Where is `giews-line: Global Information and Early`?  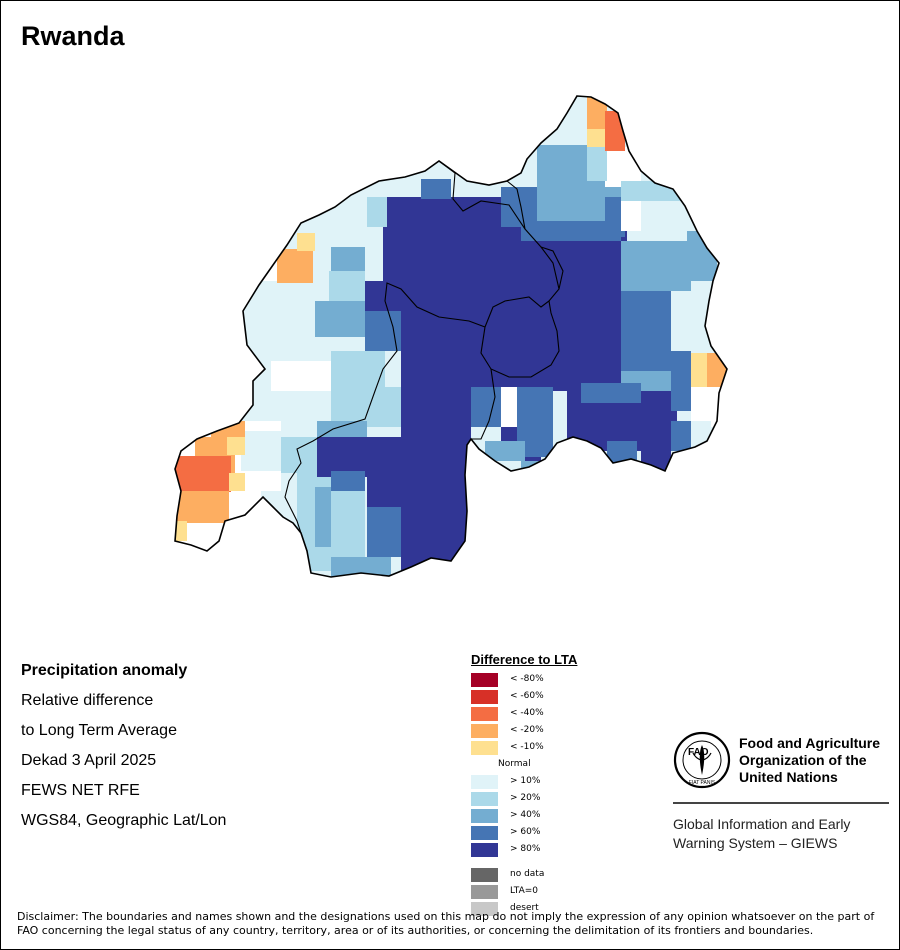
giews-line: Global Information and Early is located at coordinates (762, 824).